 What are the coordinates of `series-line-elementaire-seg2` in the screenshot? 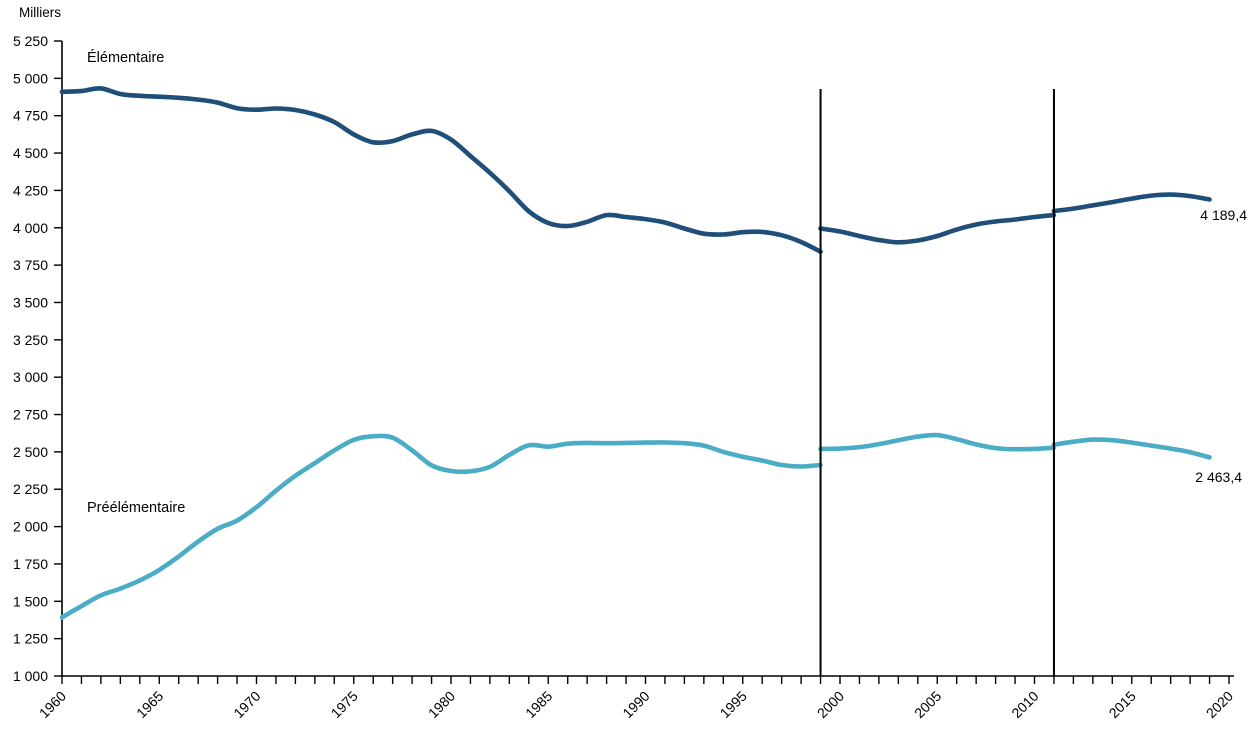 It's located at (937, 228).